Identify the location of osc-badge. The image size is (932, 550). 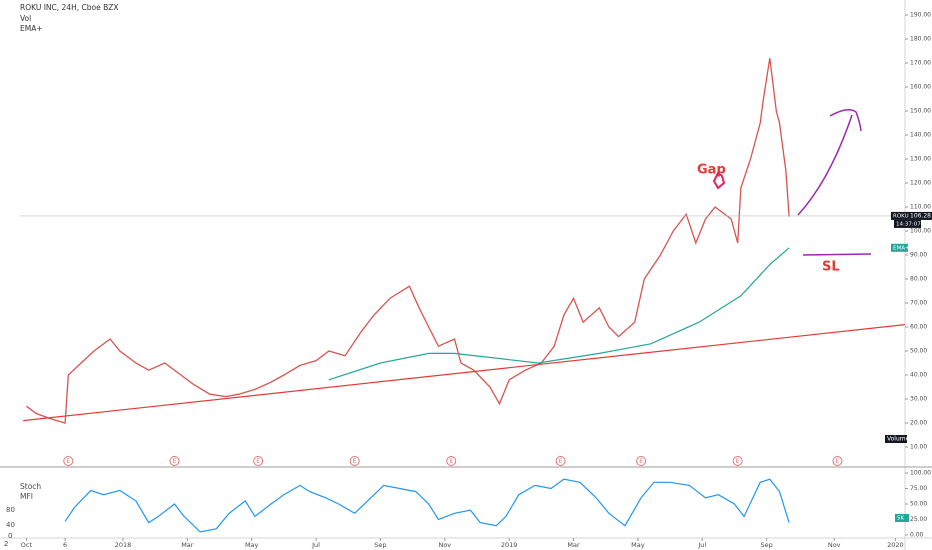
(902, 518).